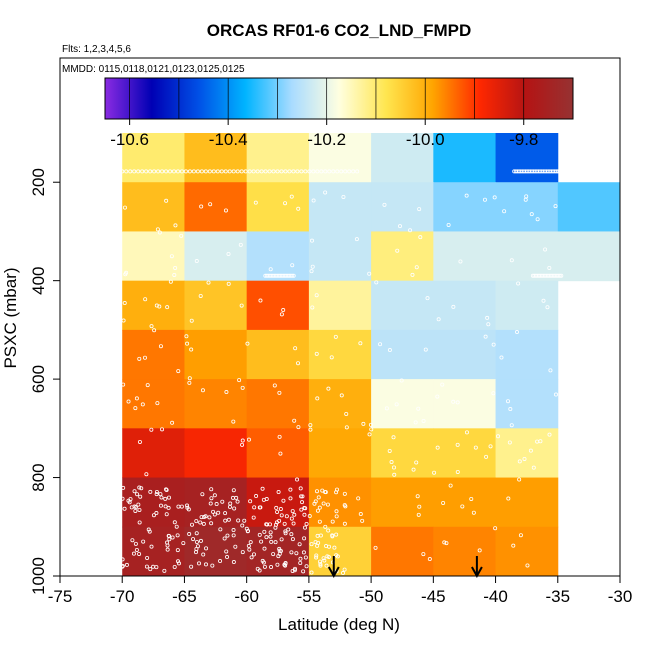 The height and width of the screenshot is (650, 650). What do you see at coordinates (339, 624) in the screenshot?
I see `x-axis-label: Latitude (deg N)` at bounding box center [339, 624].